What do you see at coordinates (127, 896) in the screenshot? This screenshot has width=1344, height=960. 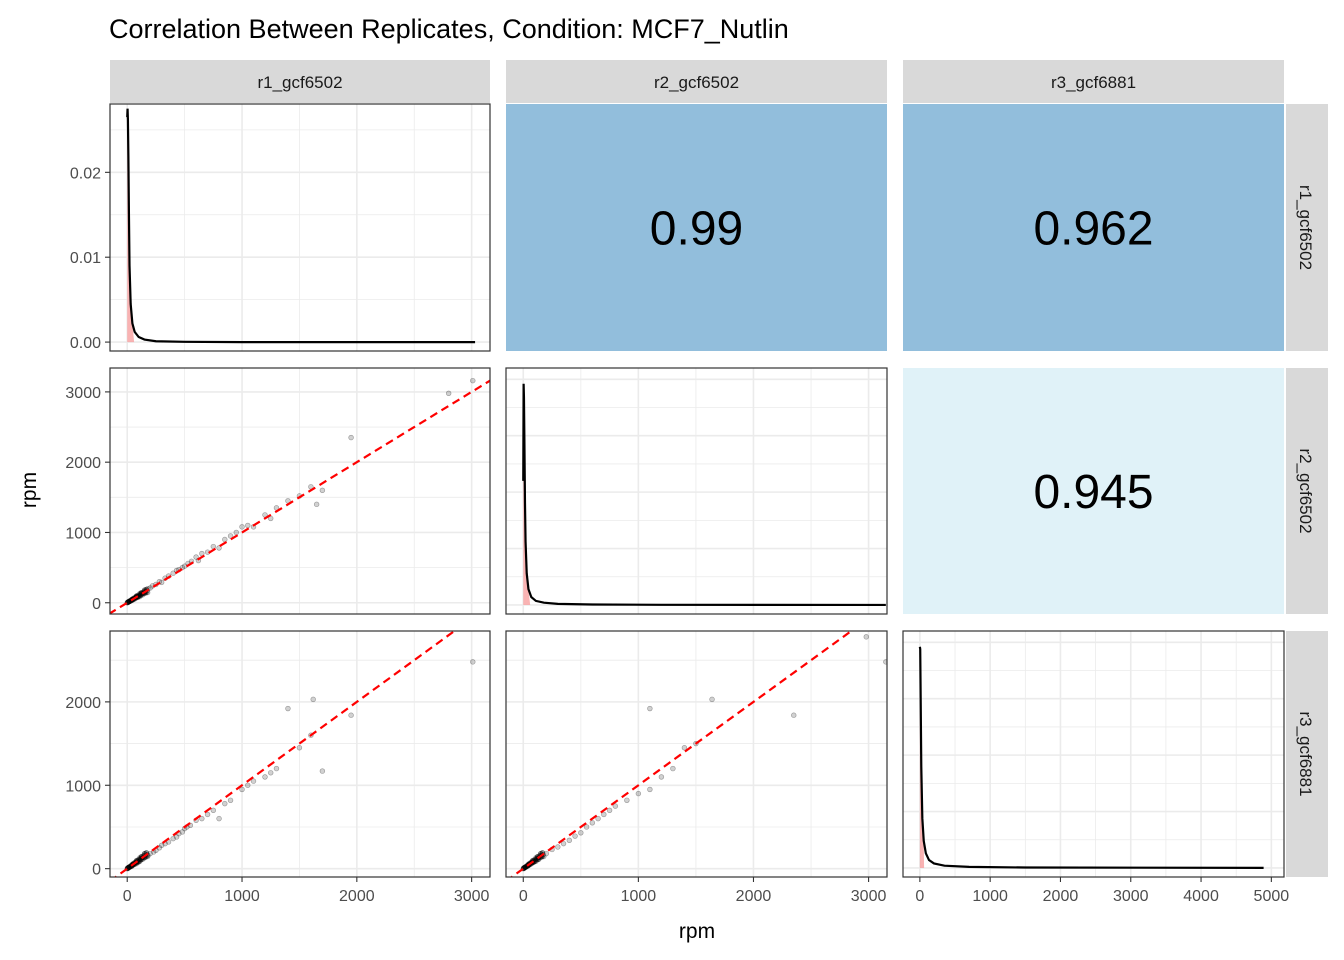 I see `x-tick-label: 0` at bounding box center [127, 896].